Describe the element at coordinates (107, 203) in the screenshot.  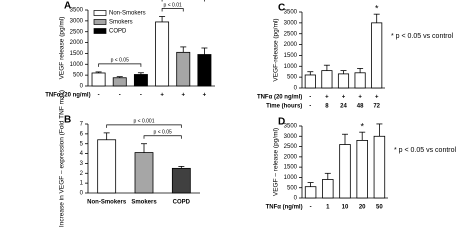
I see `x-tick-label: Non-Smokers` at that location.